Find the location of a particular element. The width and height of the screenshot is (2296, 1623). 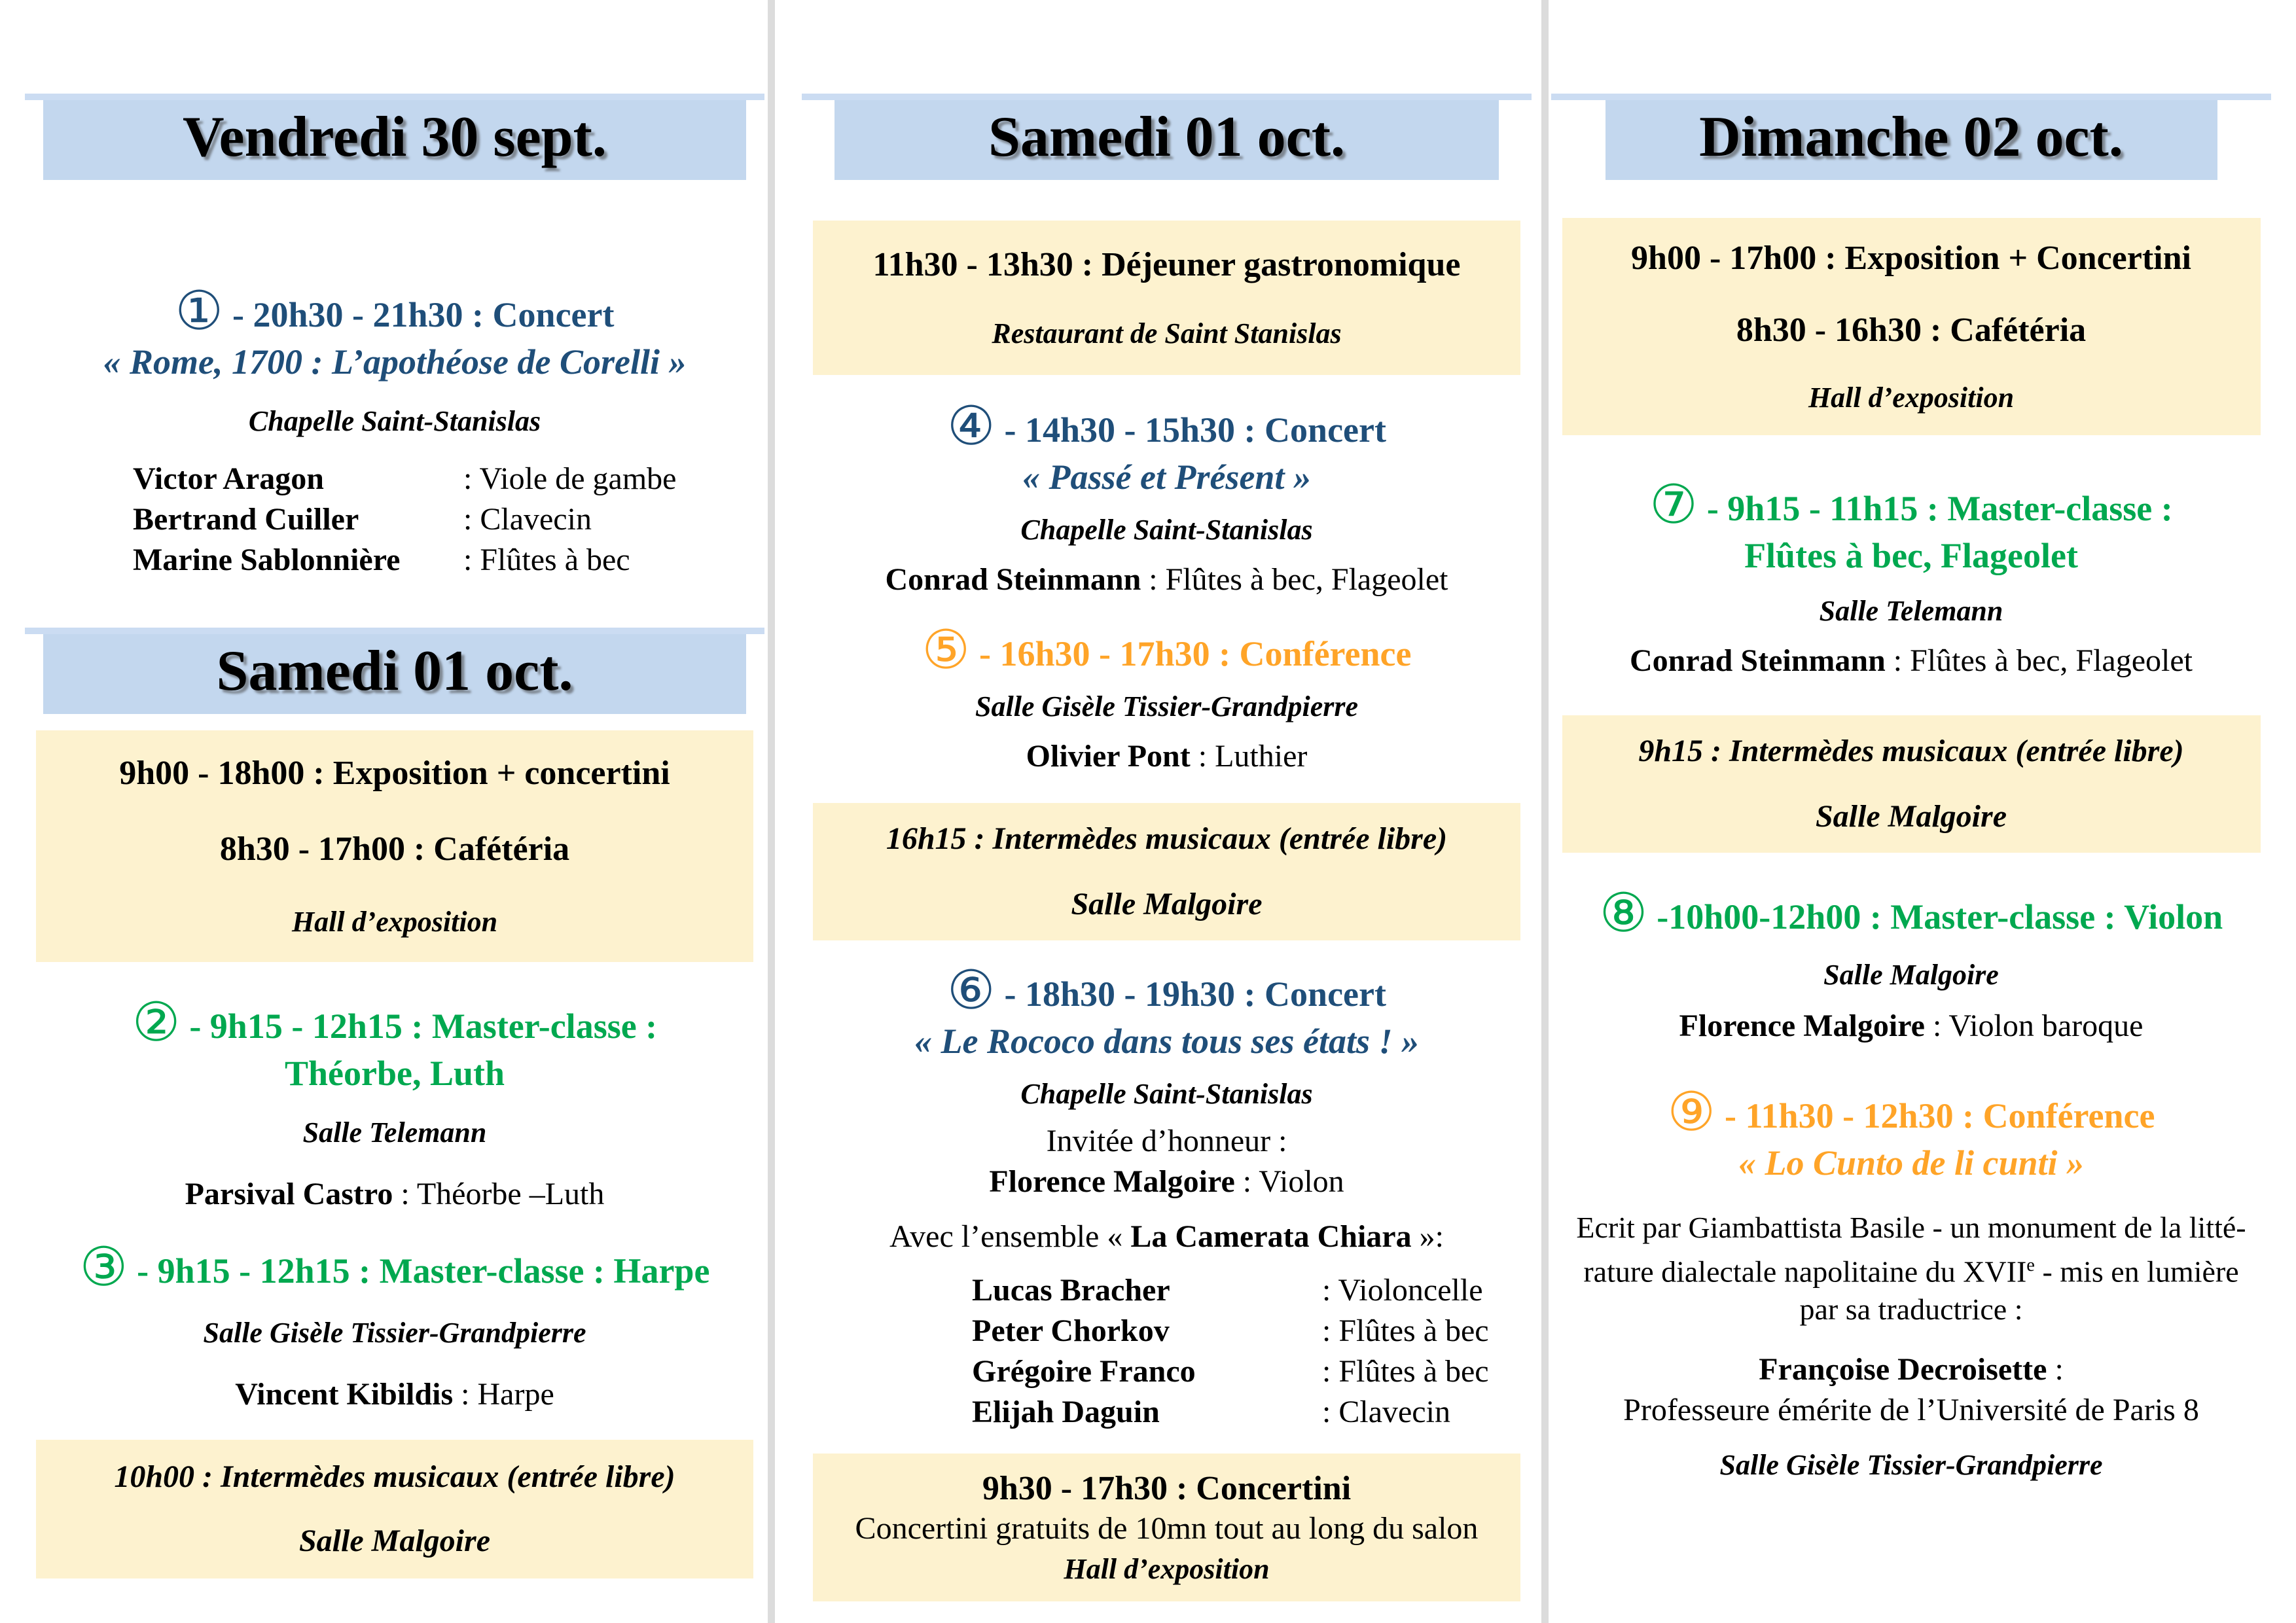

person-role: : Violon baroque is located at coordinates (2034, 1025).